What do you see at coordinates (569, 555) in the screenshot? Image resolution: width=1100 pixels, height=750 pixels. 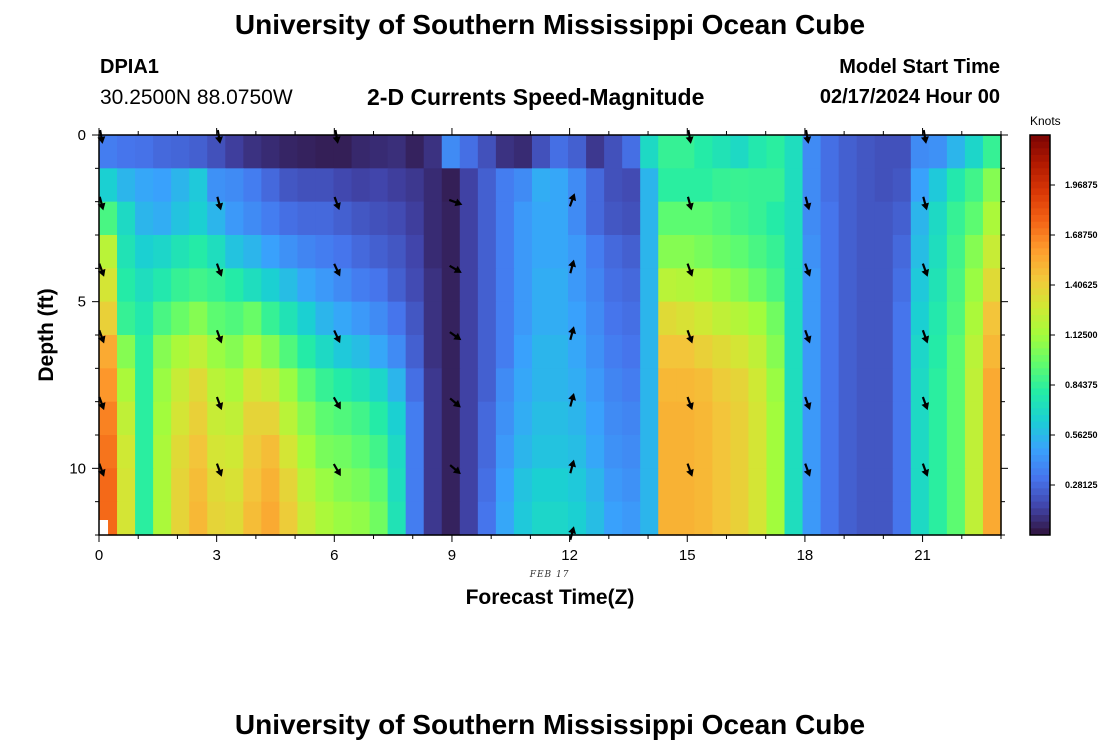 I see `x-tick-label: 12` at bounding box center [569, 555].